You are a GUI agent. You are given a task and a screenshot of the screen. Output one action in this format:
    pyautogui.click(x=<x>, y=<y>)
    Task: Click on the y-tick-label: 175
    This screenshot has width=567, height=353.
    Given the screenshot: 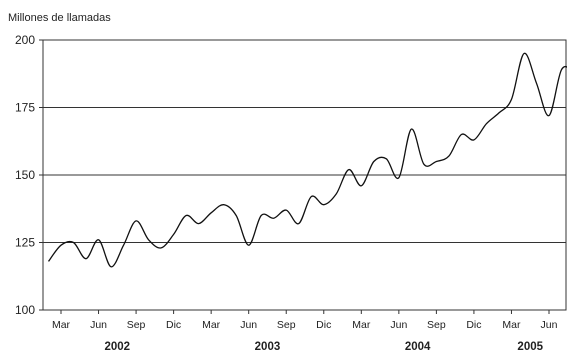 What is the action you would take?
    pyautogui.click(x=25, y=108)
    